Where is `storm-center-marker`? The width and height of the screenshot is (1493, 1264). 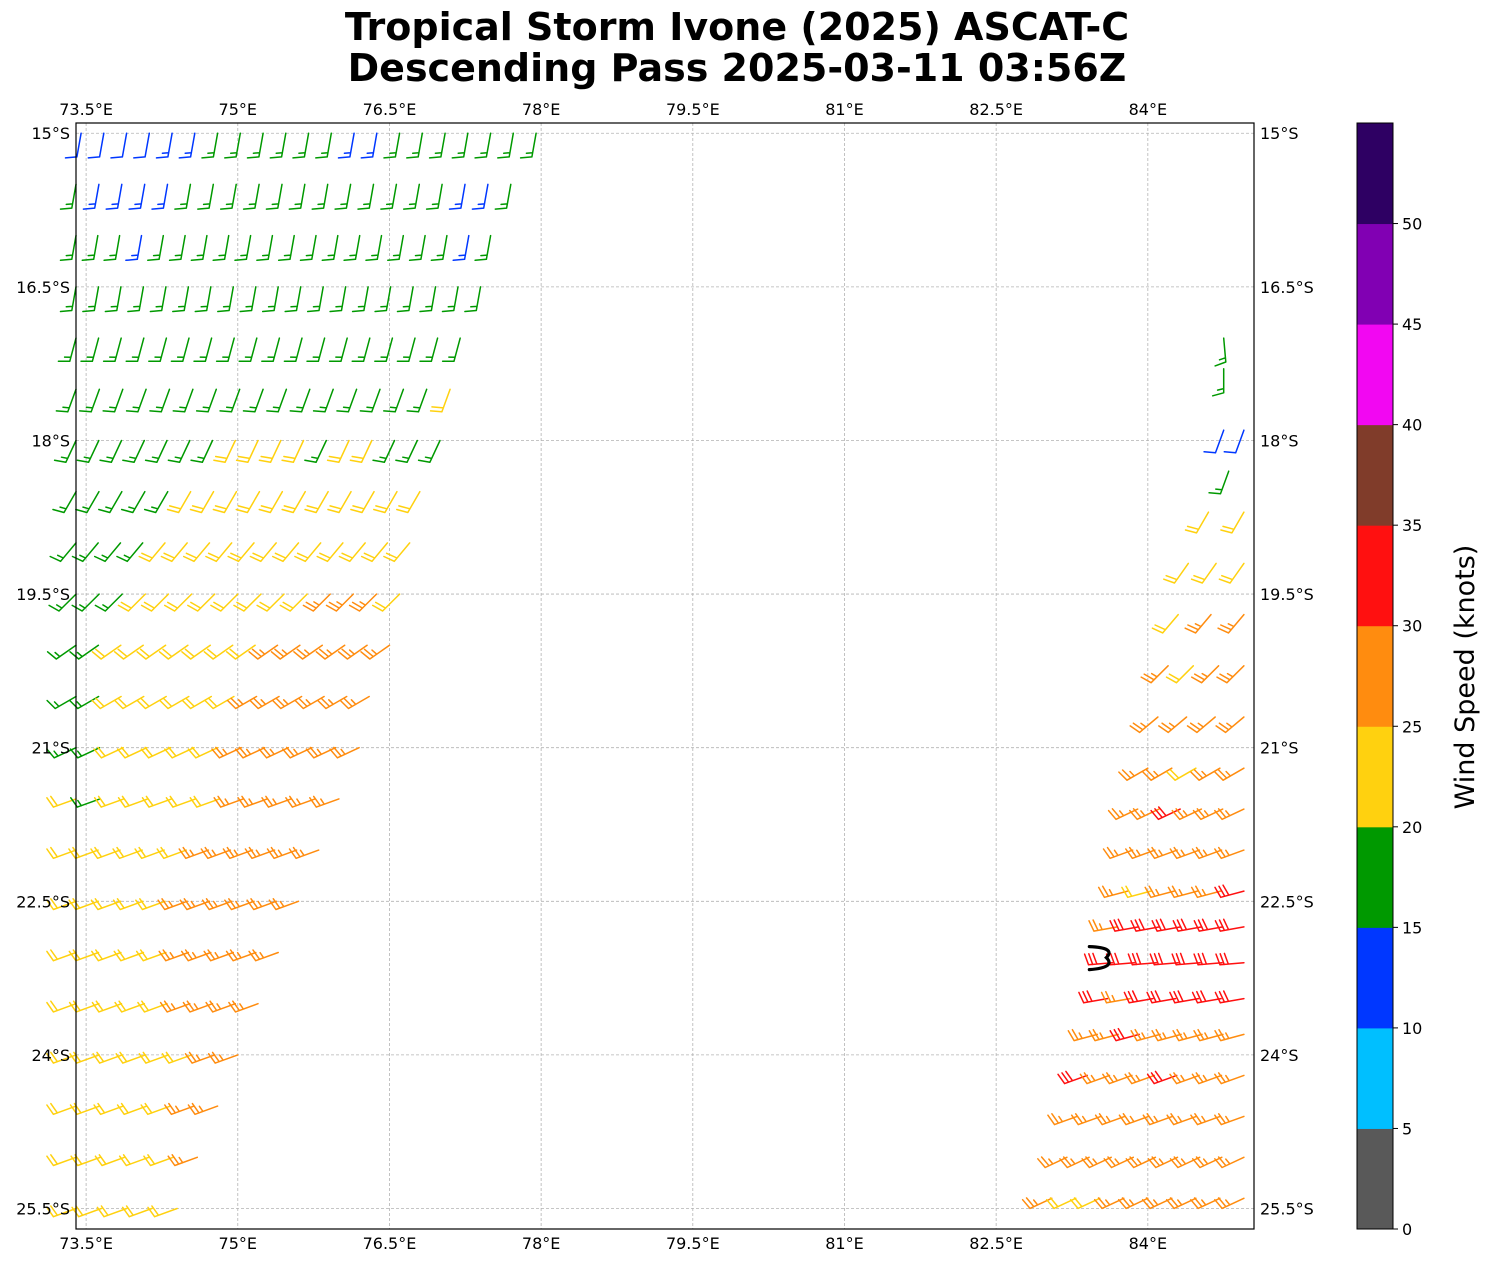 storm-center-marker is located at coordinates (1099, 958).